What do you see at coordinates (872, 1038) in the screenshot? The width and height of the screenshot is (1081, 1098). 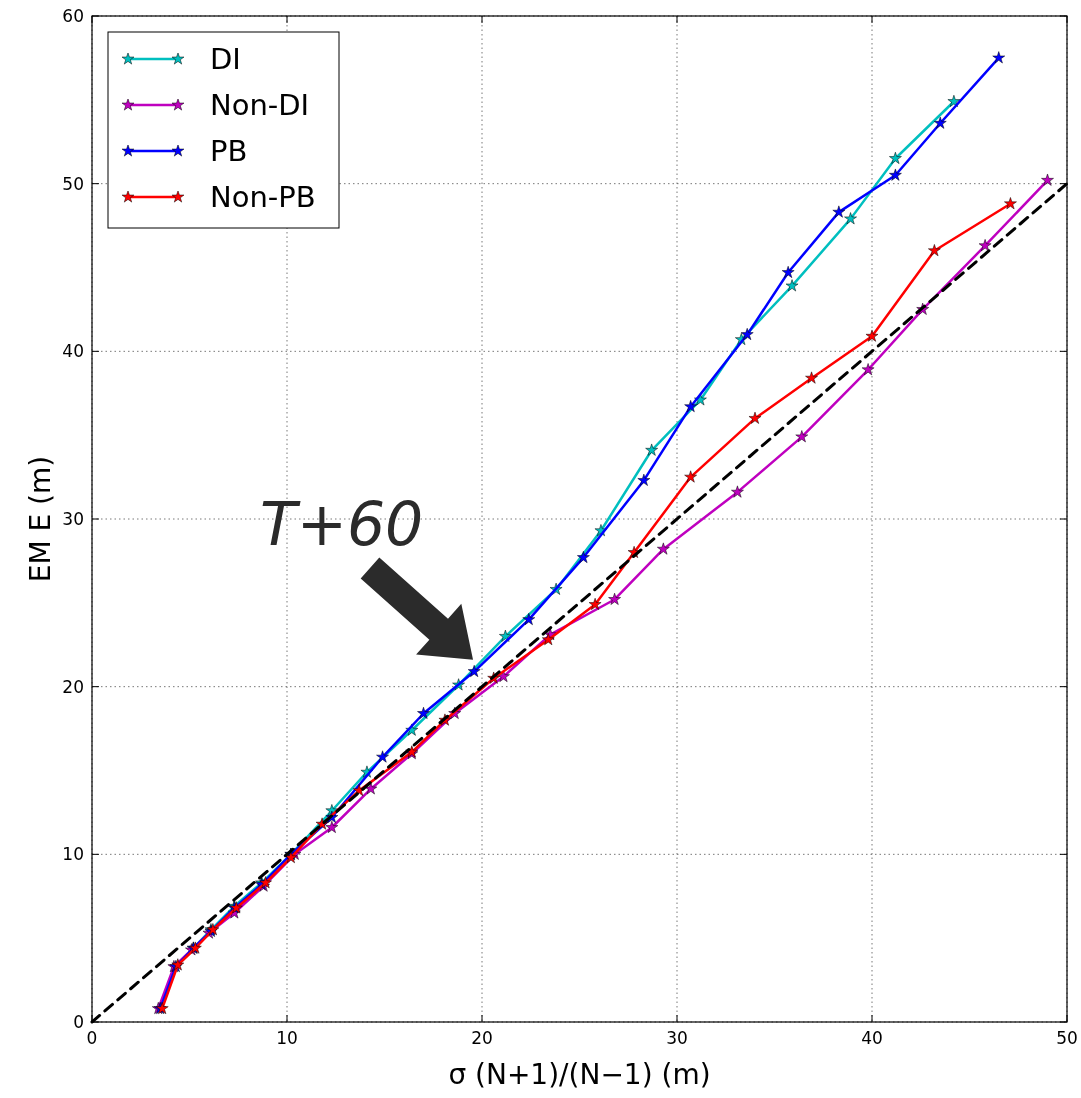 I see `x-tick-label: 40` at bounding box center [872, 1038].